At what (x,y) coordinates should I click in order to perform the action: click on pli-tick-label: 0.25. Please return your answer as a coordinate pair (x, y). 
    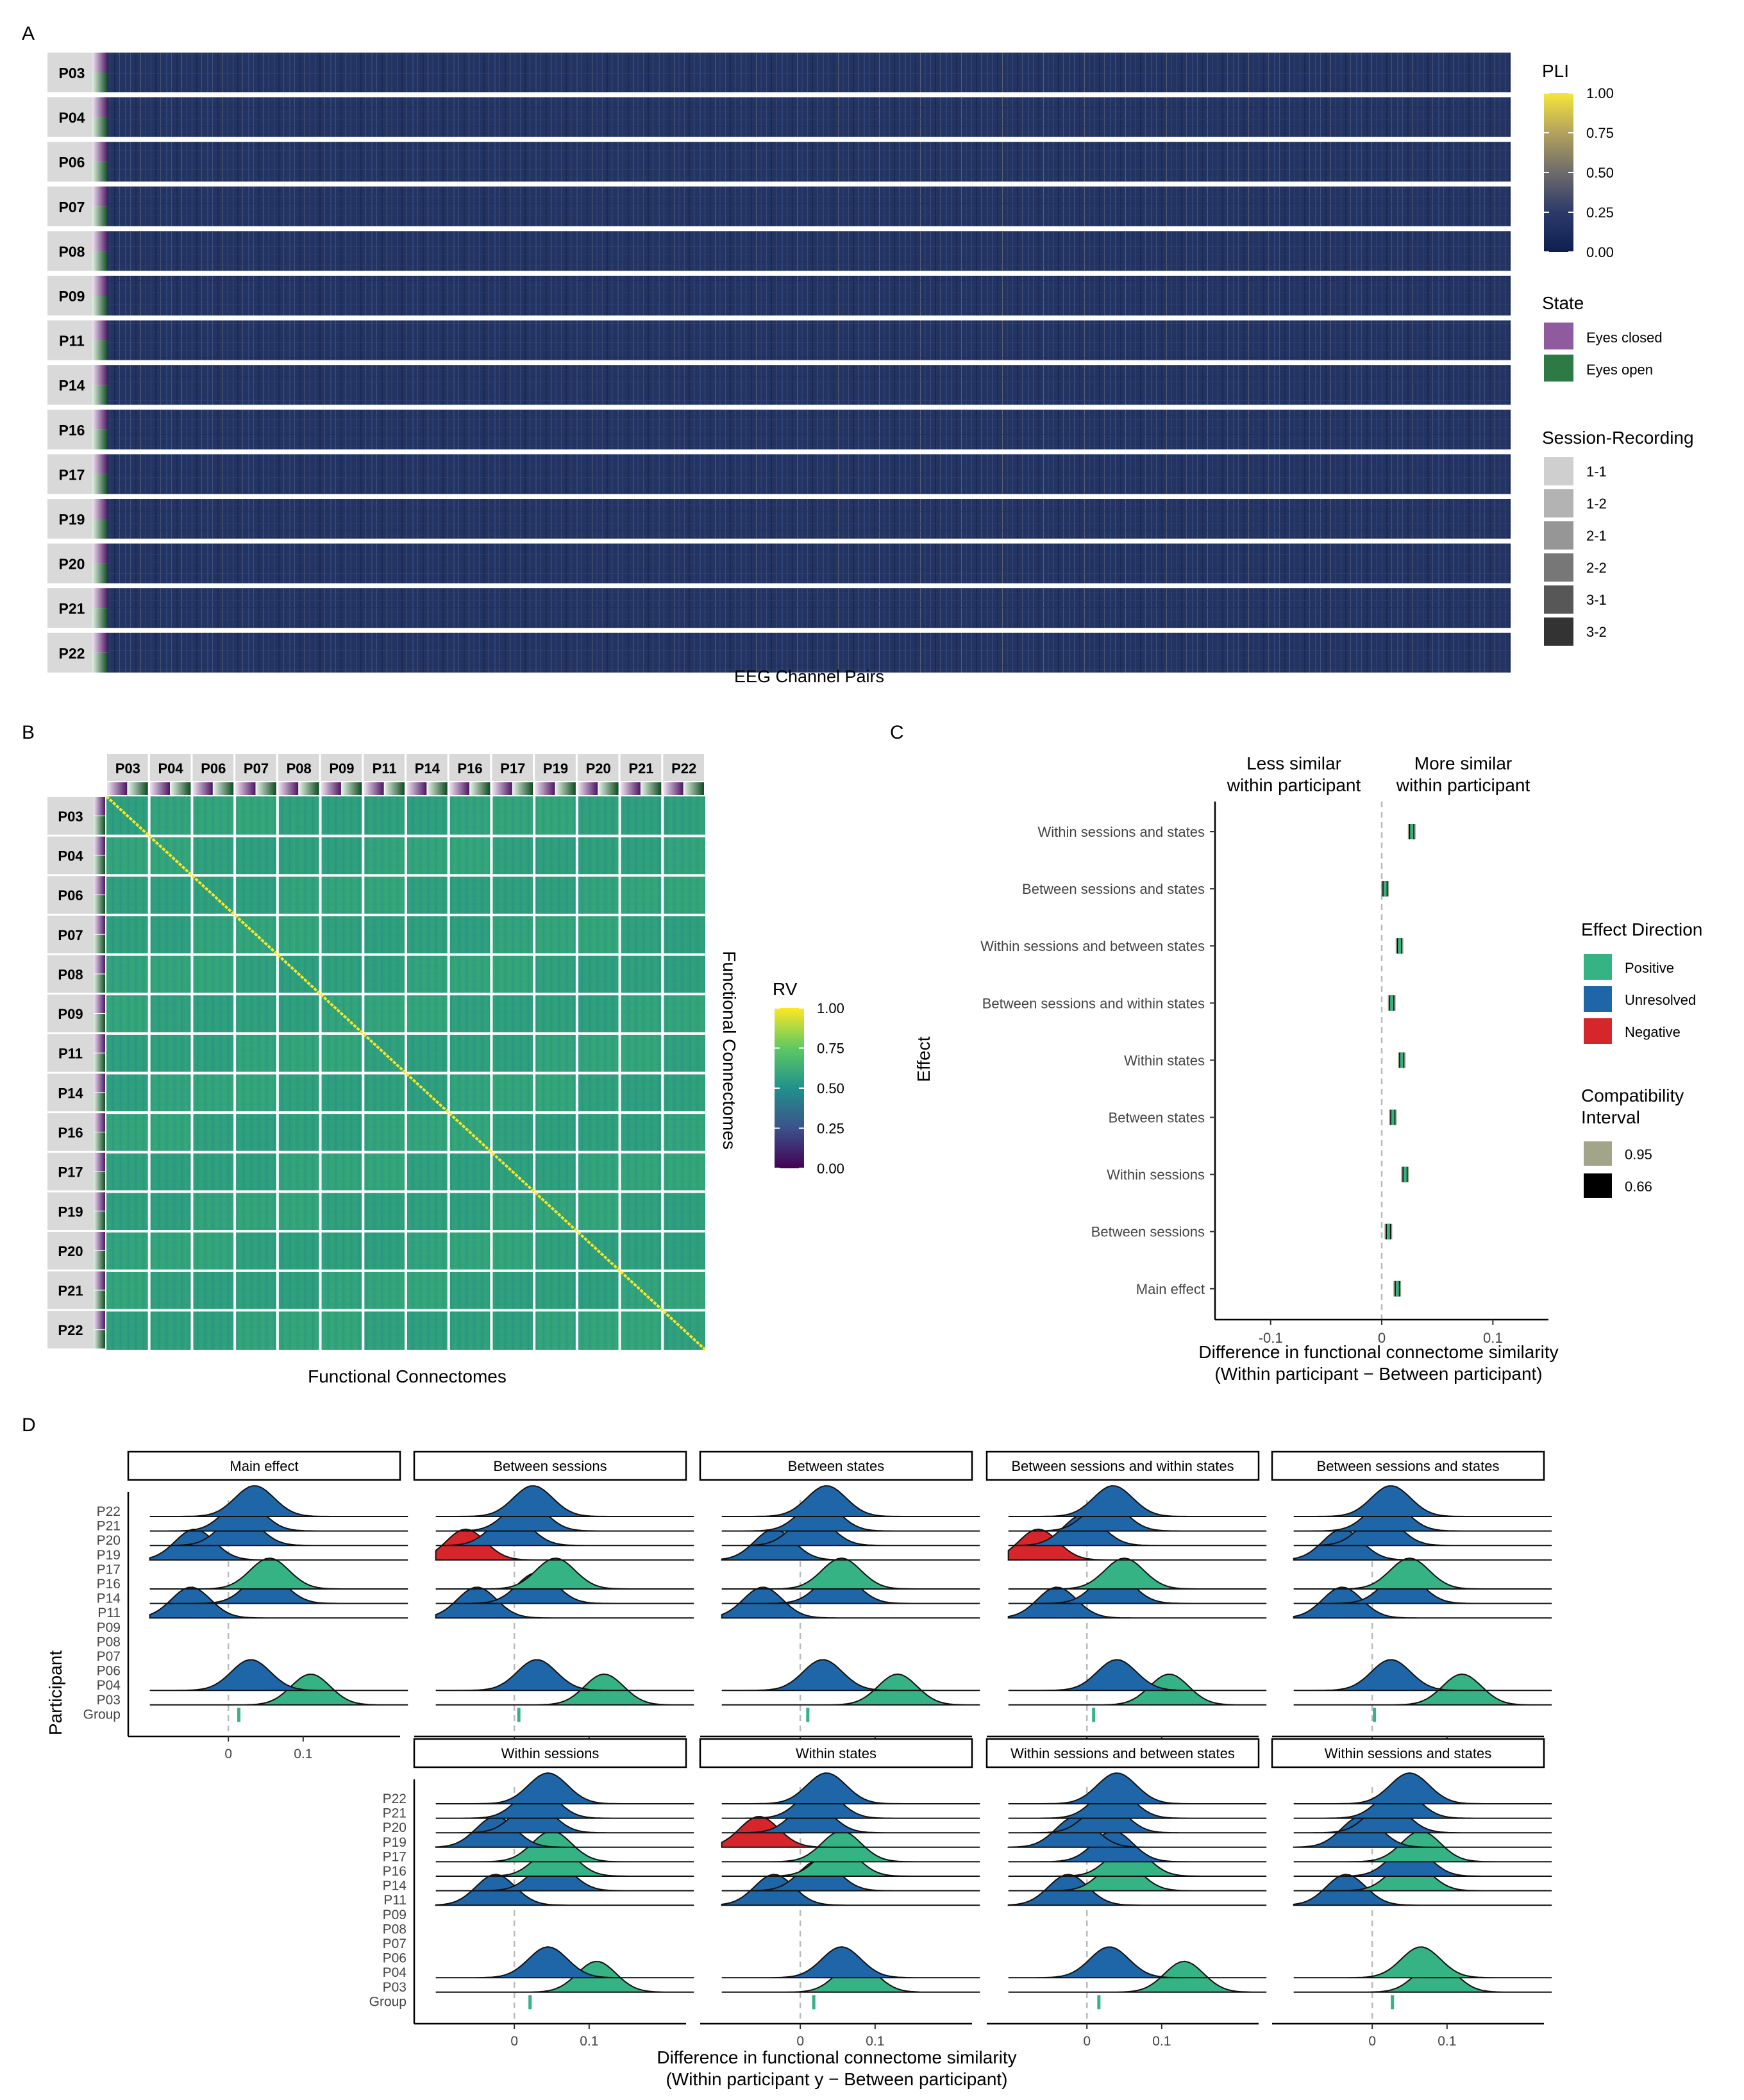
    Looking at the image, I should click on (1600, 213).